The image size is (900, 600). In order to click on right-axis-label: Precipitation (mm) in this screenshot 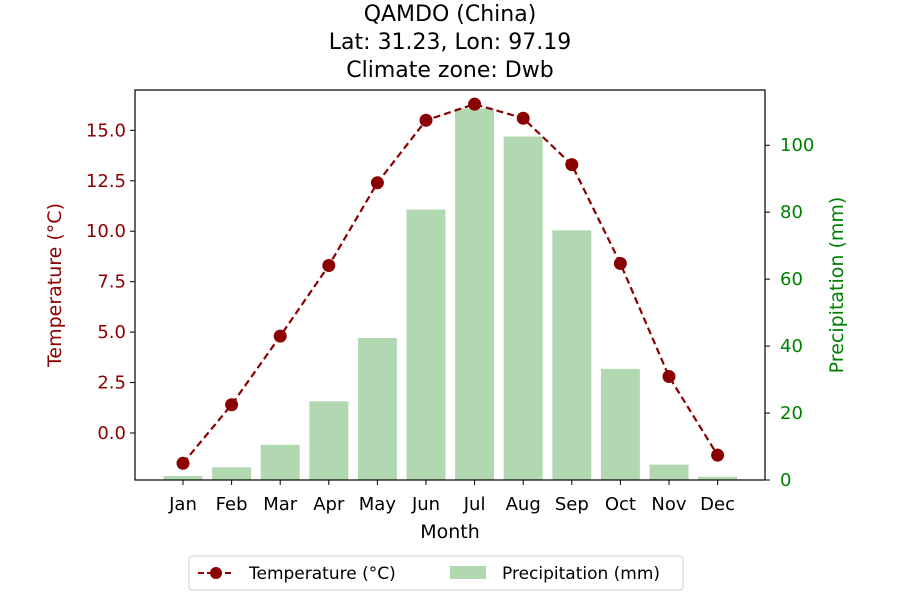, I will do `click(837, 285)`.